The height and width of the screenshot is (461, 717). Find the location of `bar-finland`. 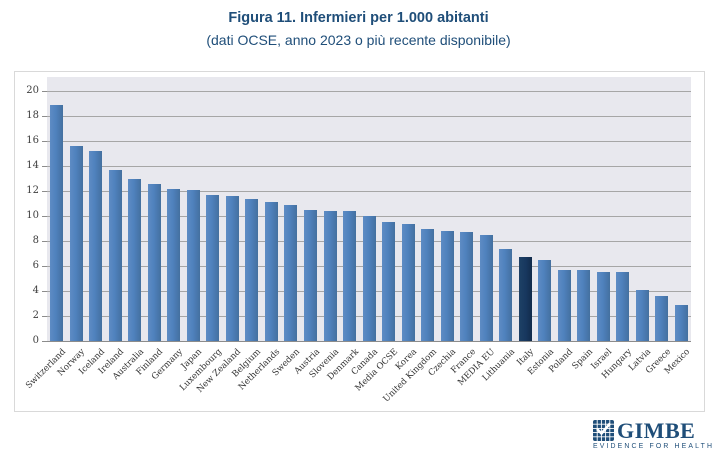

bar-finland is located at coordinates (154, 262).